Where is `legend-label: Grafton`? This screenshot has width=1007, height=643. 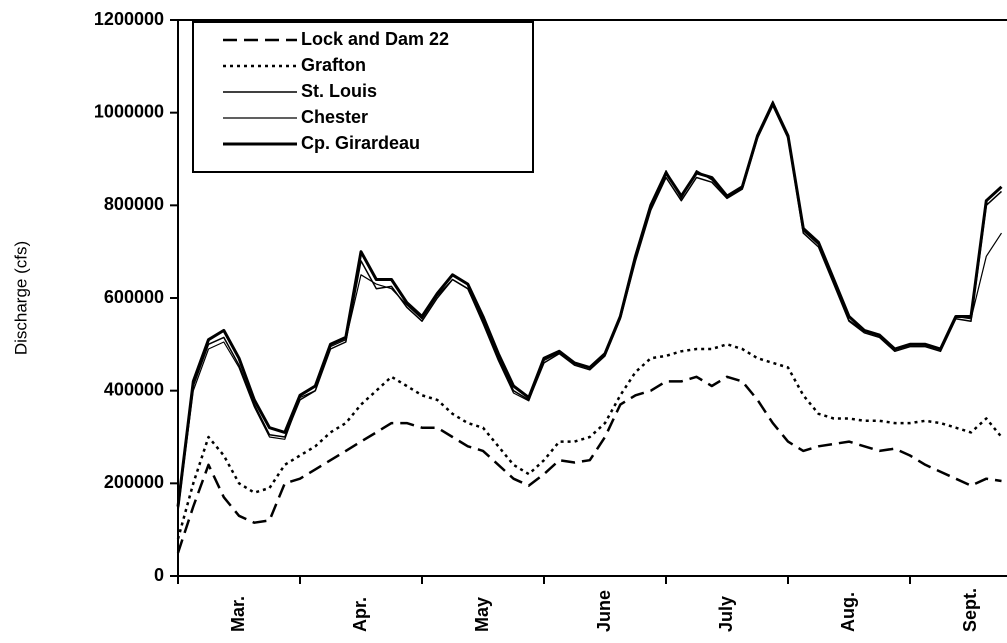 legend-label: Grafton is located at coordinates (333, 65).